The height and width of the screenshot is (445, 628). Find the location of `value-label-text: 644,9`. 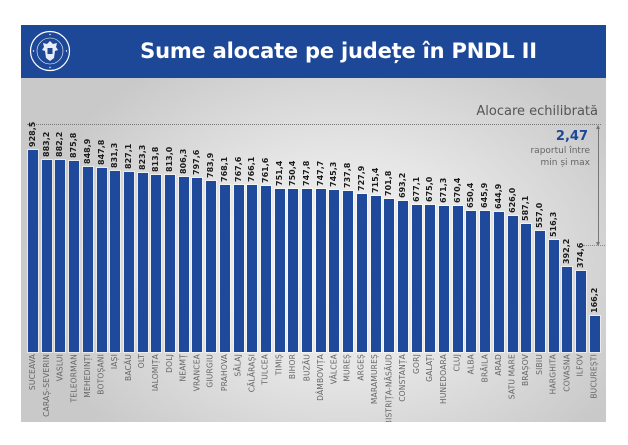

value-label-text: 644,9 is located at coordinates (498, 196).